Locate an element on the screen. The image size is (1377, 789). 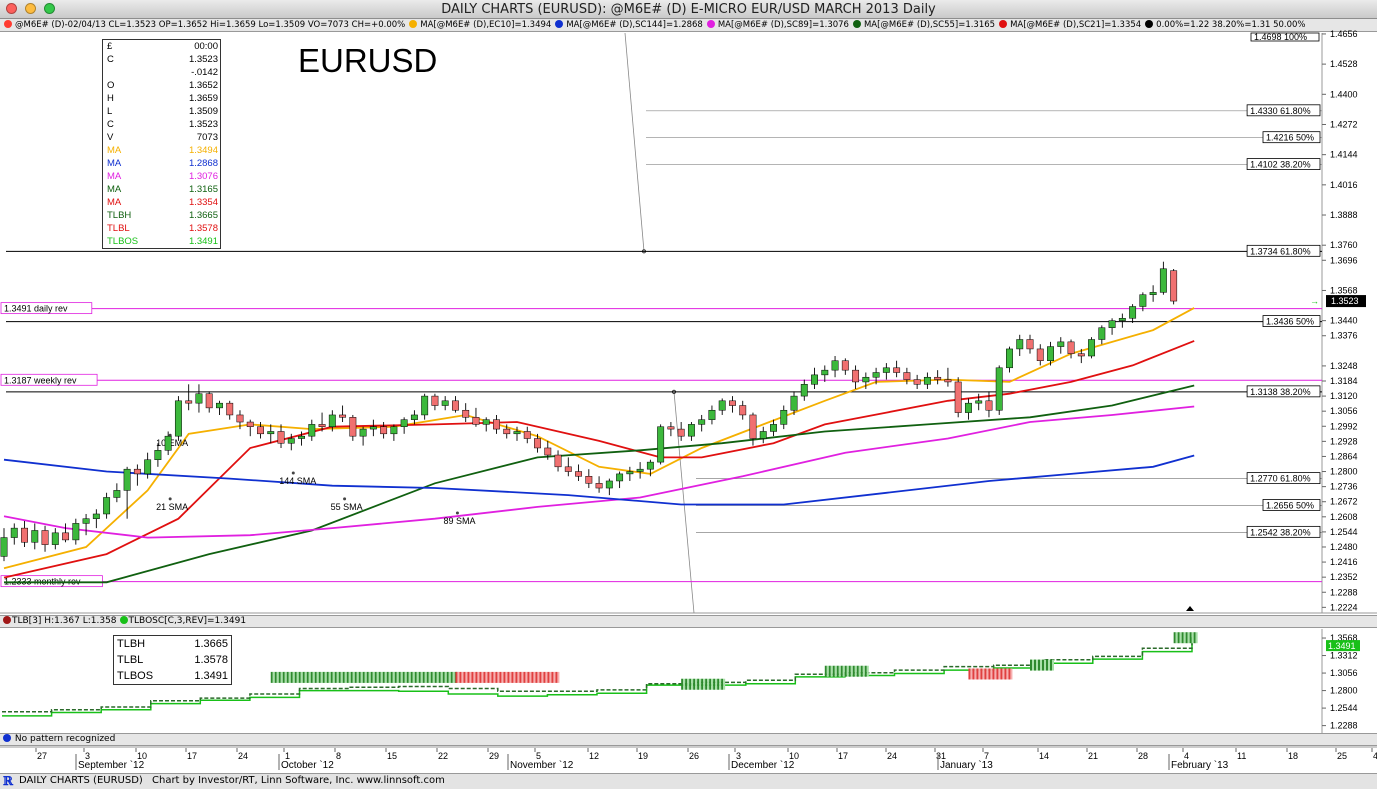
minimize-window-button is located at coordinates (31, 8).